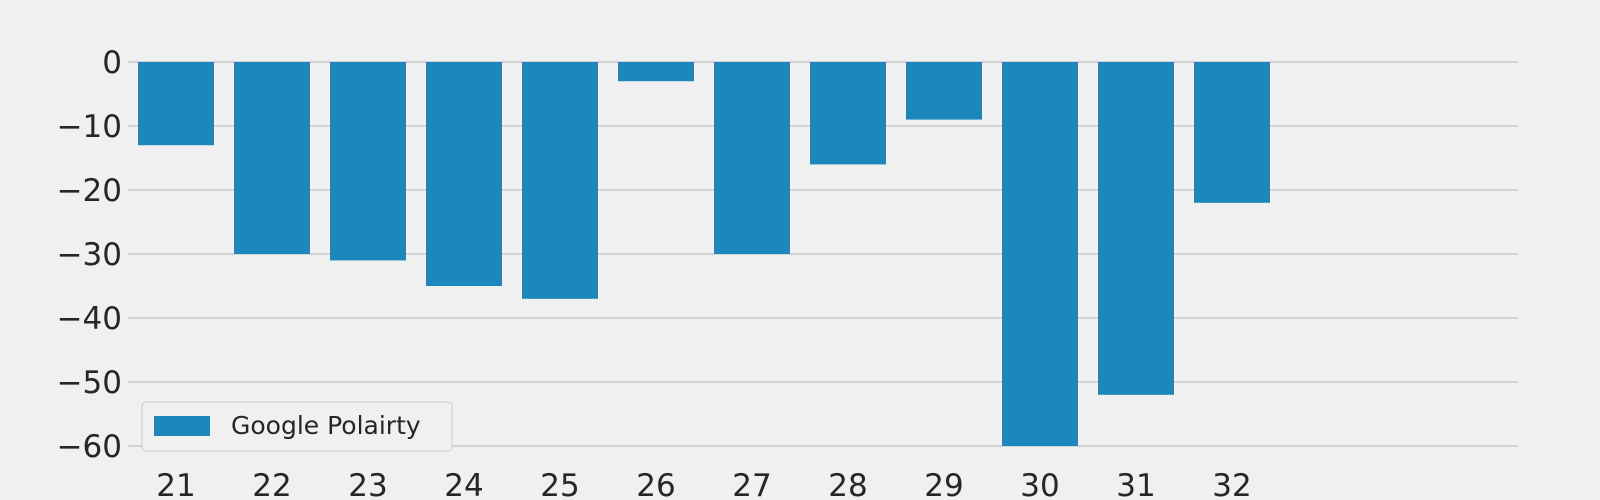 The width and height of the screenshot is (1600, 500). What do you see at coordinates (89, 191) in the screenshot?
I see `y-tick-label: −20` at bounding box center [89, 191].